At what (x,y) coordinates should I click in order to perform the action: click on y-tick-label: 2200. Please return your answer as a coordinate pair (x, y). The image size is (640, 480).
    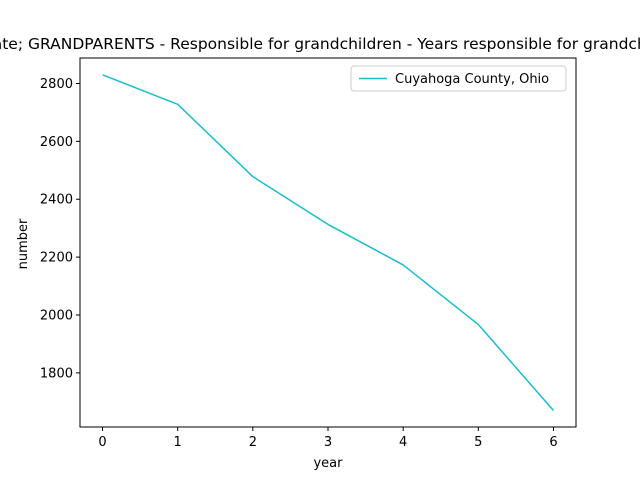
    Looking at the image, I should click on (56, 258).